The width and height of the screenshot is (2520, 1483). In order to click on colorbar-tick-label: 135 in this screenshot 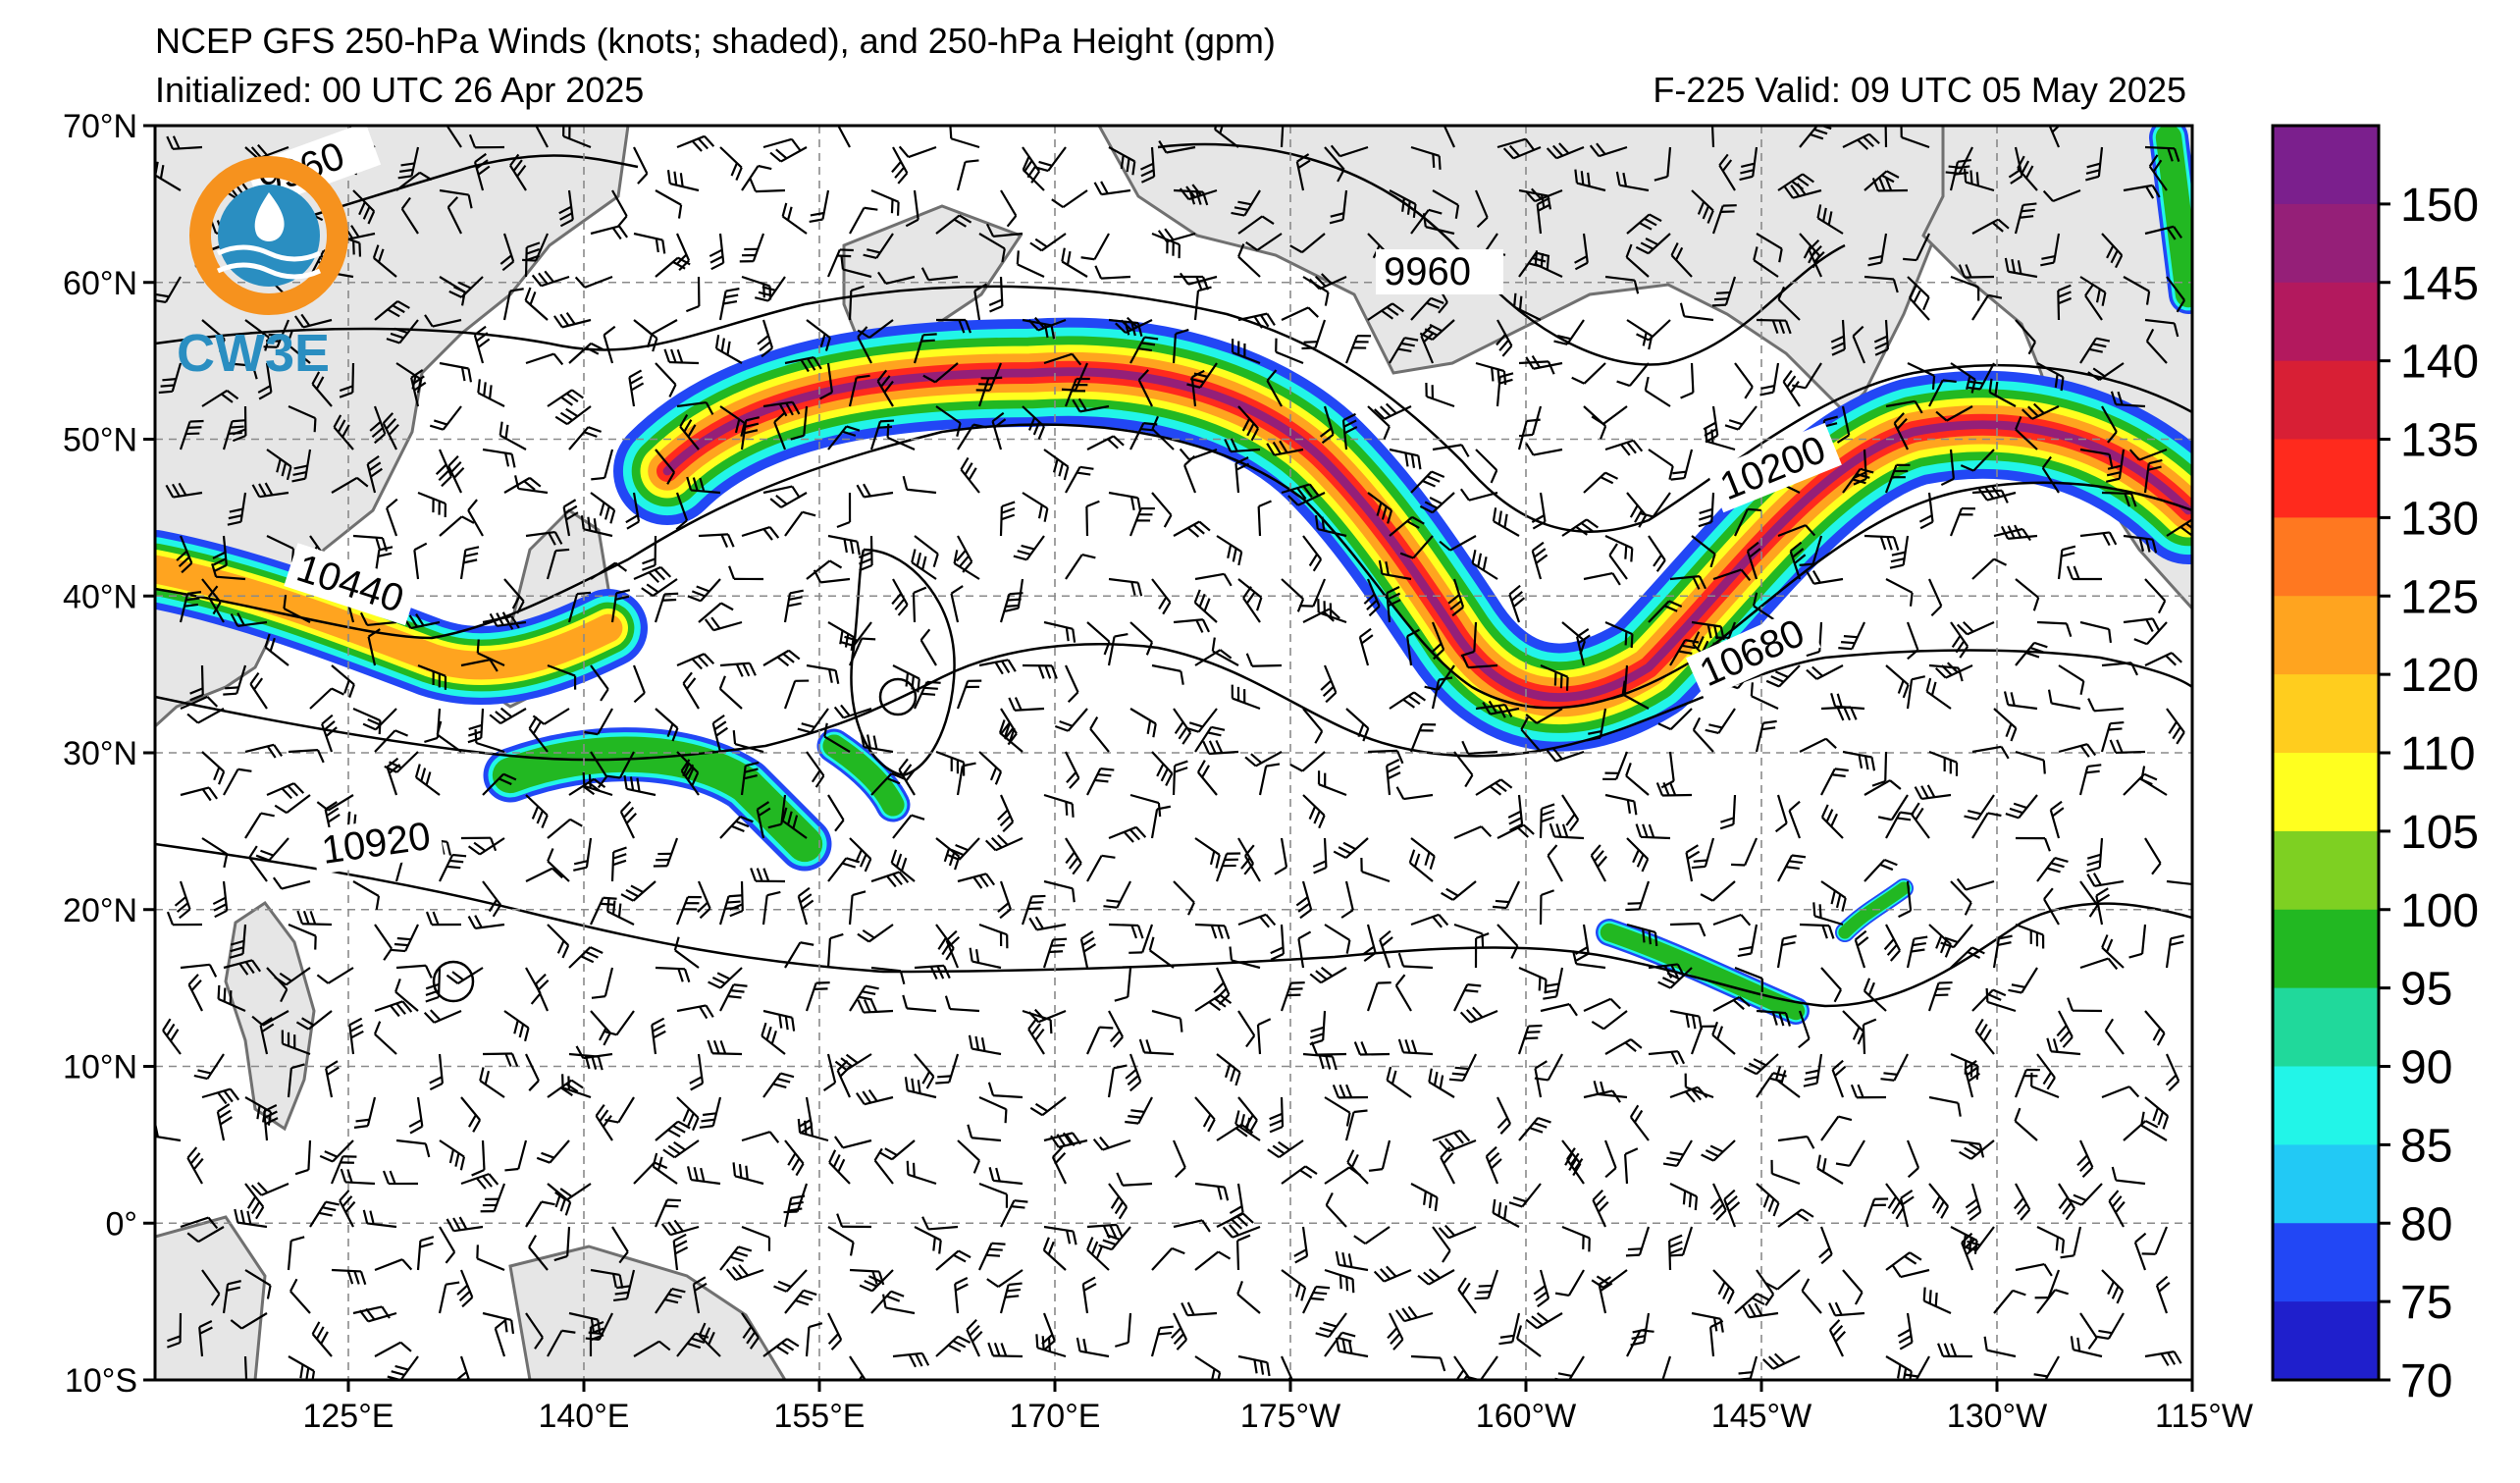, I will do `click(2439, 441)`.